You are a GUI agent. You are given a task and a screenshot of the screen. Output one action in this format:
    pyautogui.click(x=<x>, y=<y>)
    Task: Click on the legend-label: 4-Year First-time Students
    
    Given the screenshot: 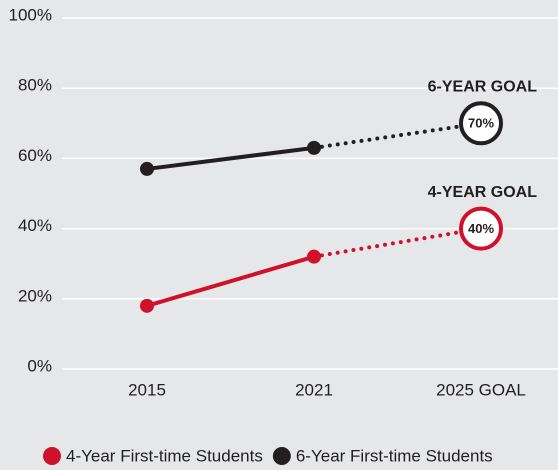 What is the action you would take?
    pyautogui.click(x=164, y=455)
    